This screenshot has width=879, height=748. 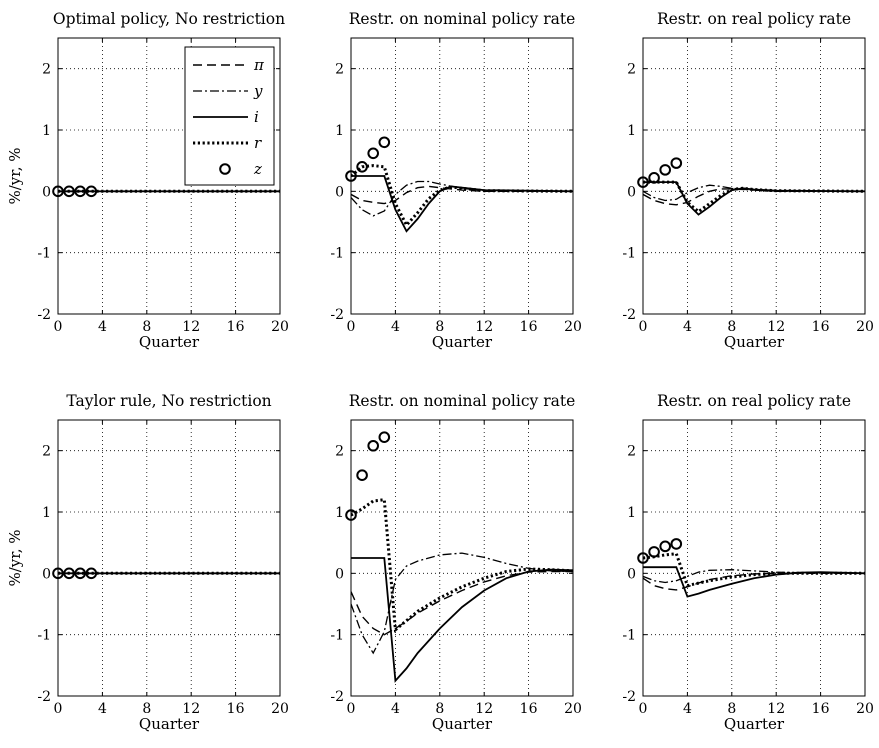 What do you see at coordinates (462, 195) in the screenshot?
I see `series-pi-line` at bounding box center [462, 195].